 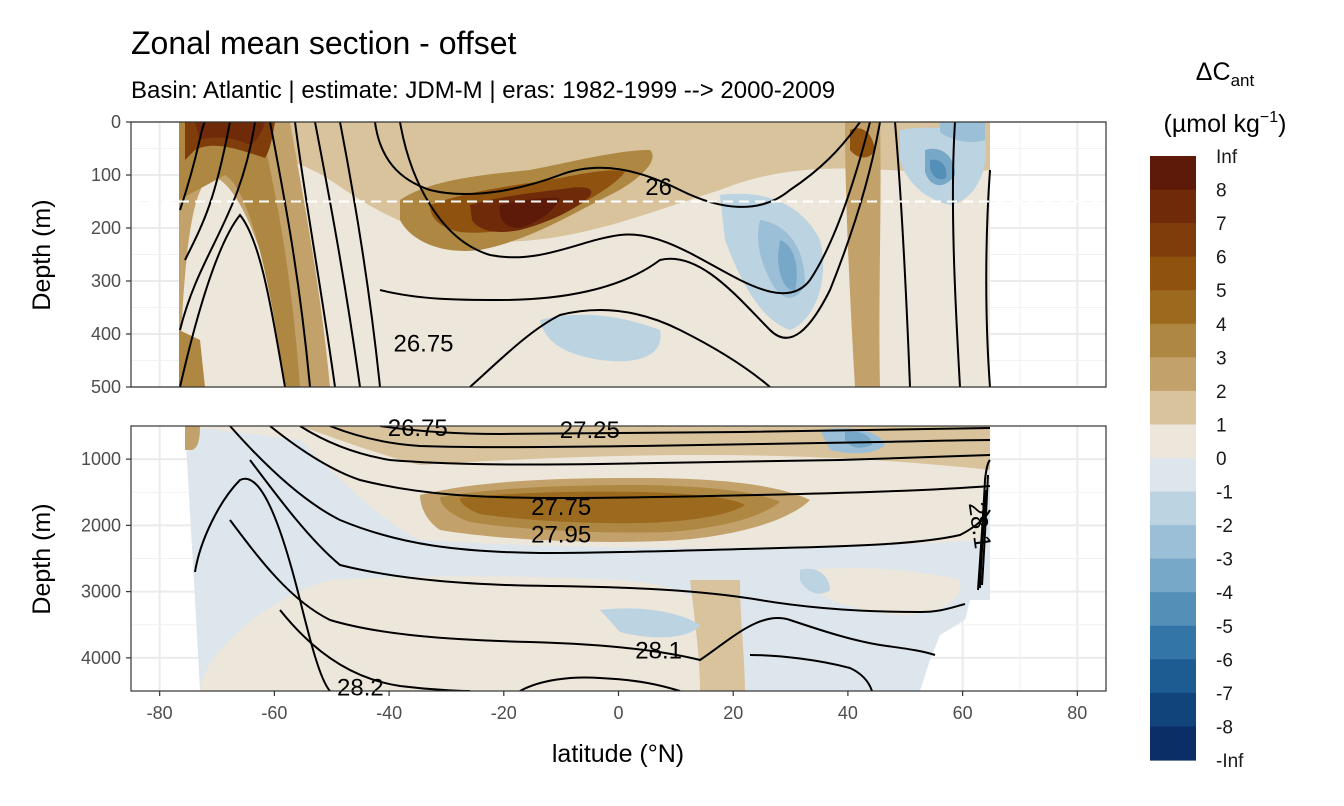 I want to click on legend-title: ΔCant, so click(x=1225, y=74).